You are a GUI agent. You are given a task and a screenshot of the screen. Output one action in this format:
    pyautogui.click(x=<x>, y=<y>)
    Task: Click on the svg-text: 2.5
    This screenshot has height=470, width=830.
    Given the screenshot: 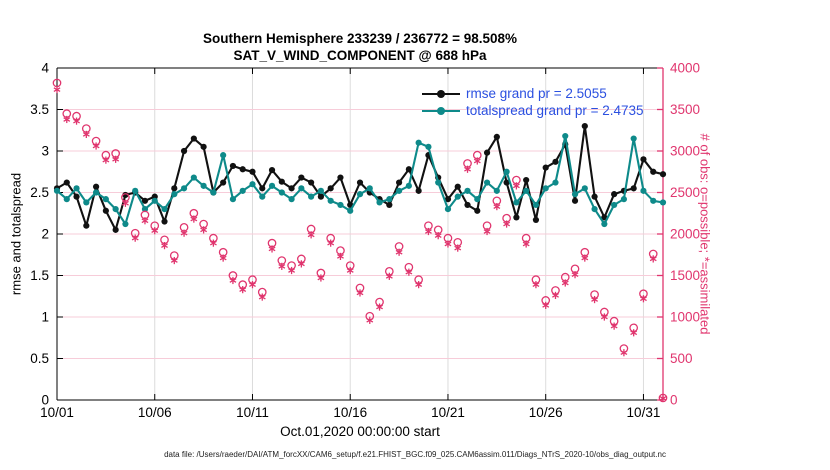 What is the action you would take?
    pyautogui.click(x=39, y=192)
    